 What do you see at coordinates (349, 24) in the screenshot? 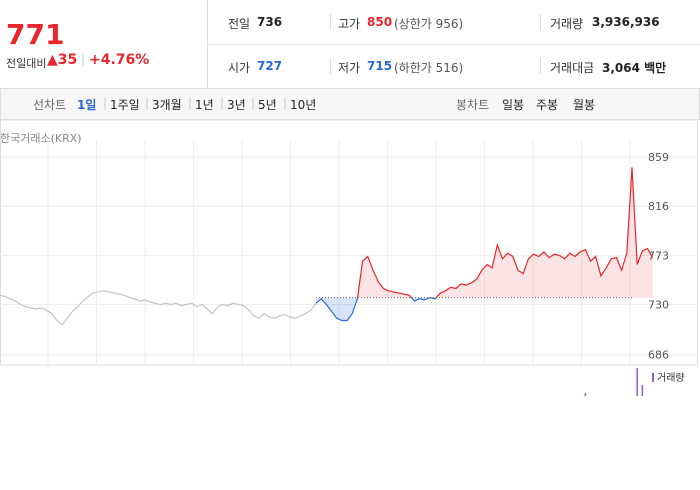
I see `high-label: 고가` at bounding box center [349, 24].